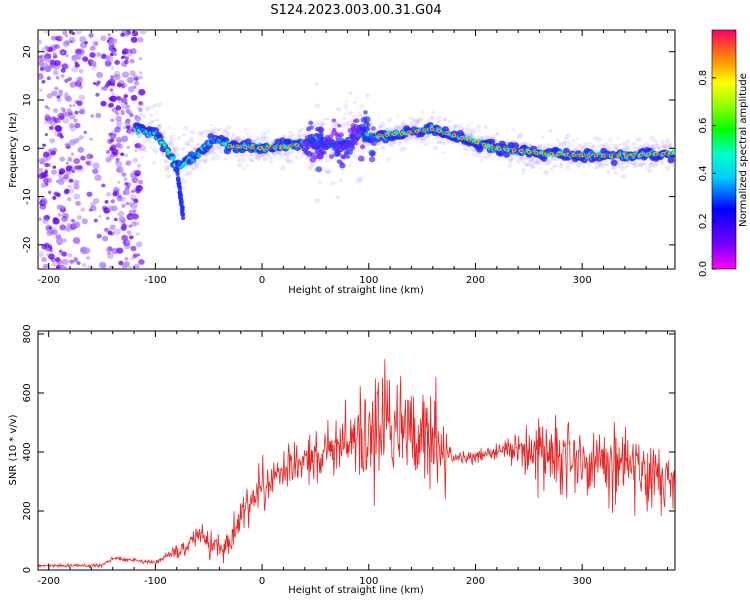 The height and width of the screenshot is (600, 750). Describe the element at coordinates (368, 280) in the screenshot. I see `spectrogram-x-tick-label: 100` at that location.